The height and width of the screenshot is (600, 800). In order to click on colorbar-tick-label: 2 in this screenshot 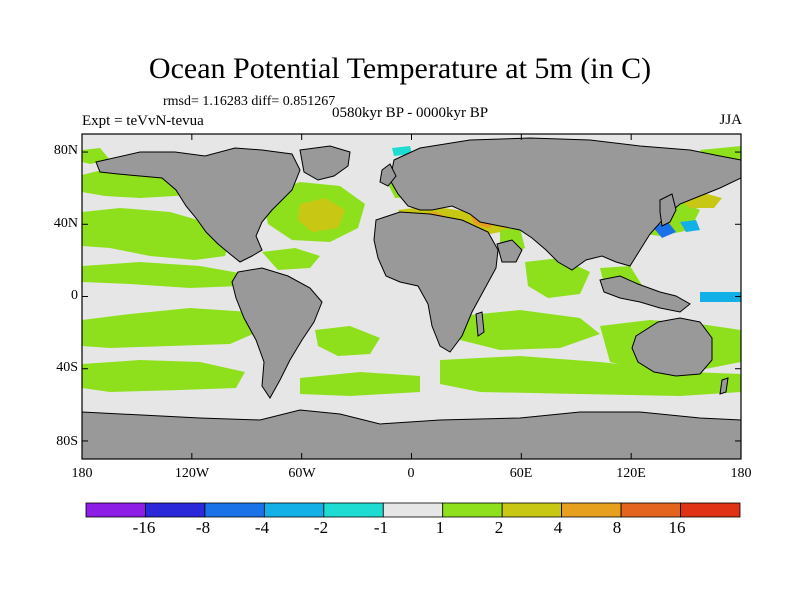, I will do `click(499, 527)`.